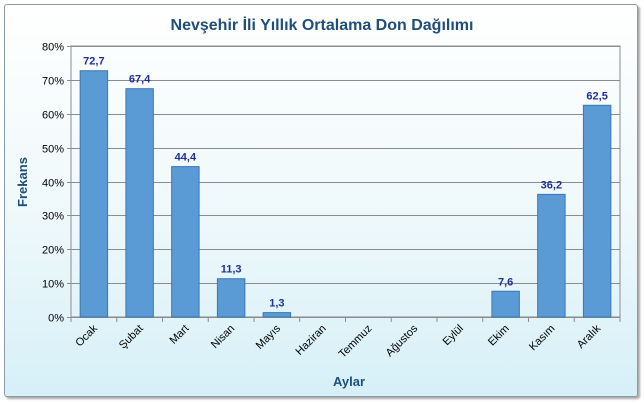  What do you see at coordinates (310, 340) in the screenshot?
I see `x-tick-label: Haziran` at bounding box center [310, 340].